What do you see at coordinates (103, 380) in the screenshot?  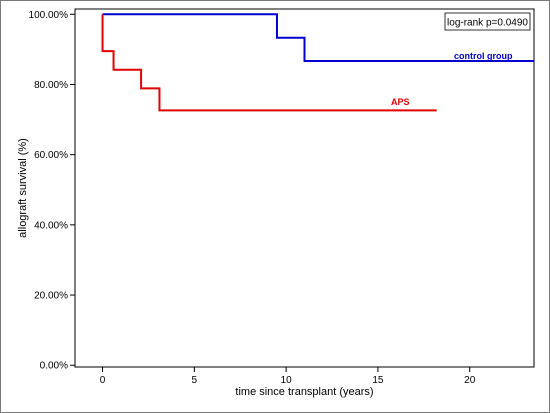 I see `x-tick-label: 0` at bounding box center [103, 380].